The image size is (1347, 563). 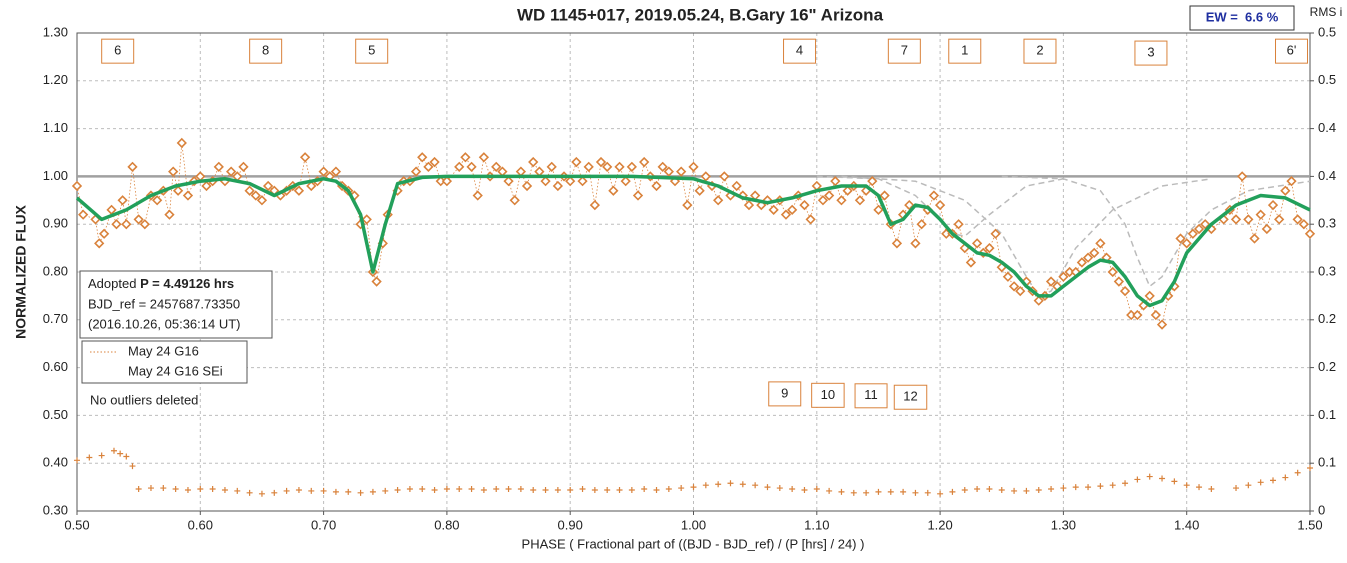 What do you see at coordinates (55, 270) in the screenshot?
I see `y-tick-label: 0.80` at bounding box center [55, 270].